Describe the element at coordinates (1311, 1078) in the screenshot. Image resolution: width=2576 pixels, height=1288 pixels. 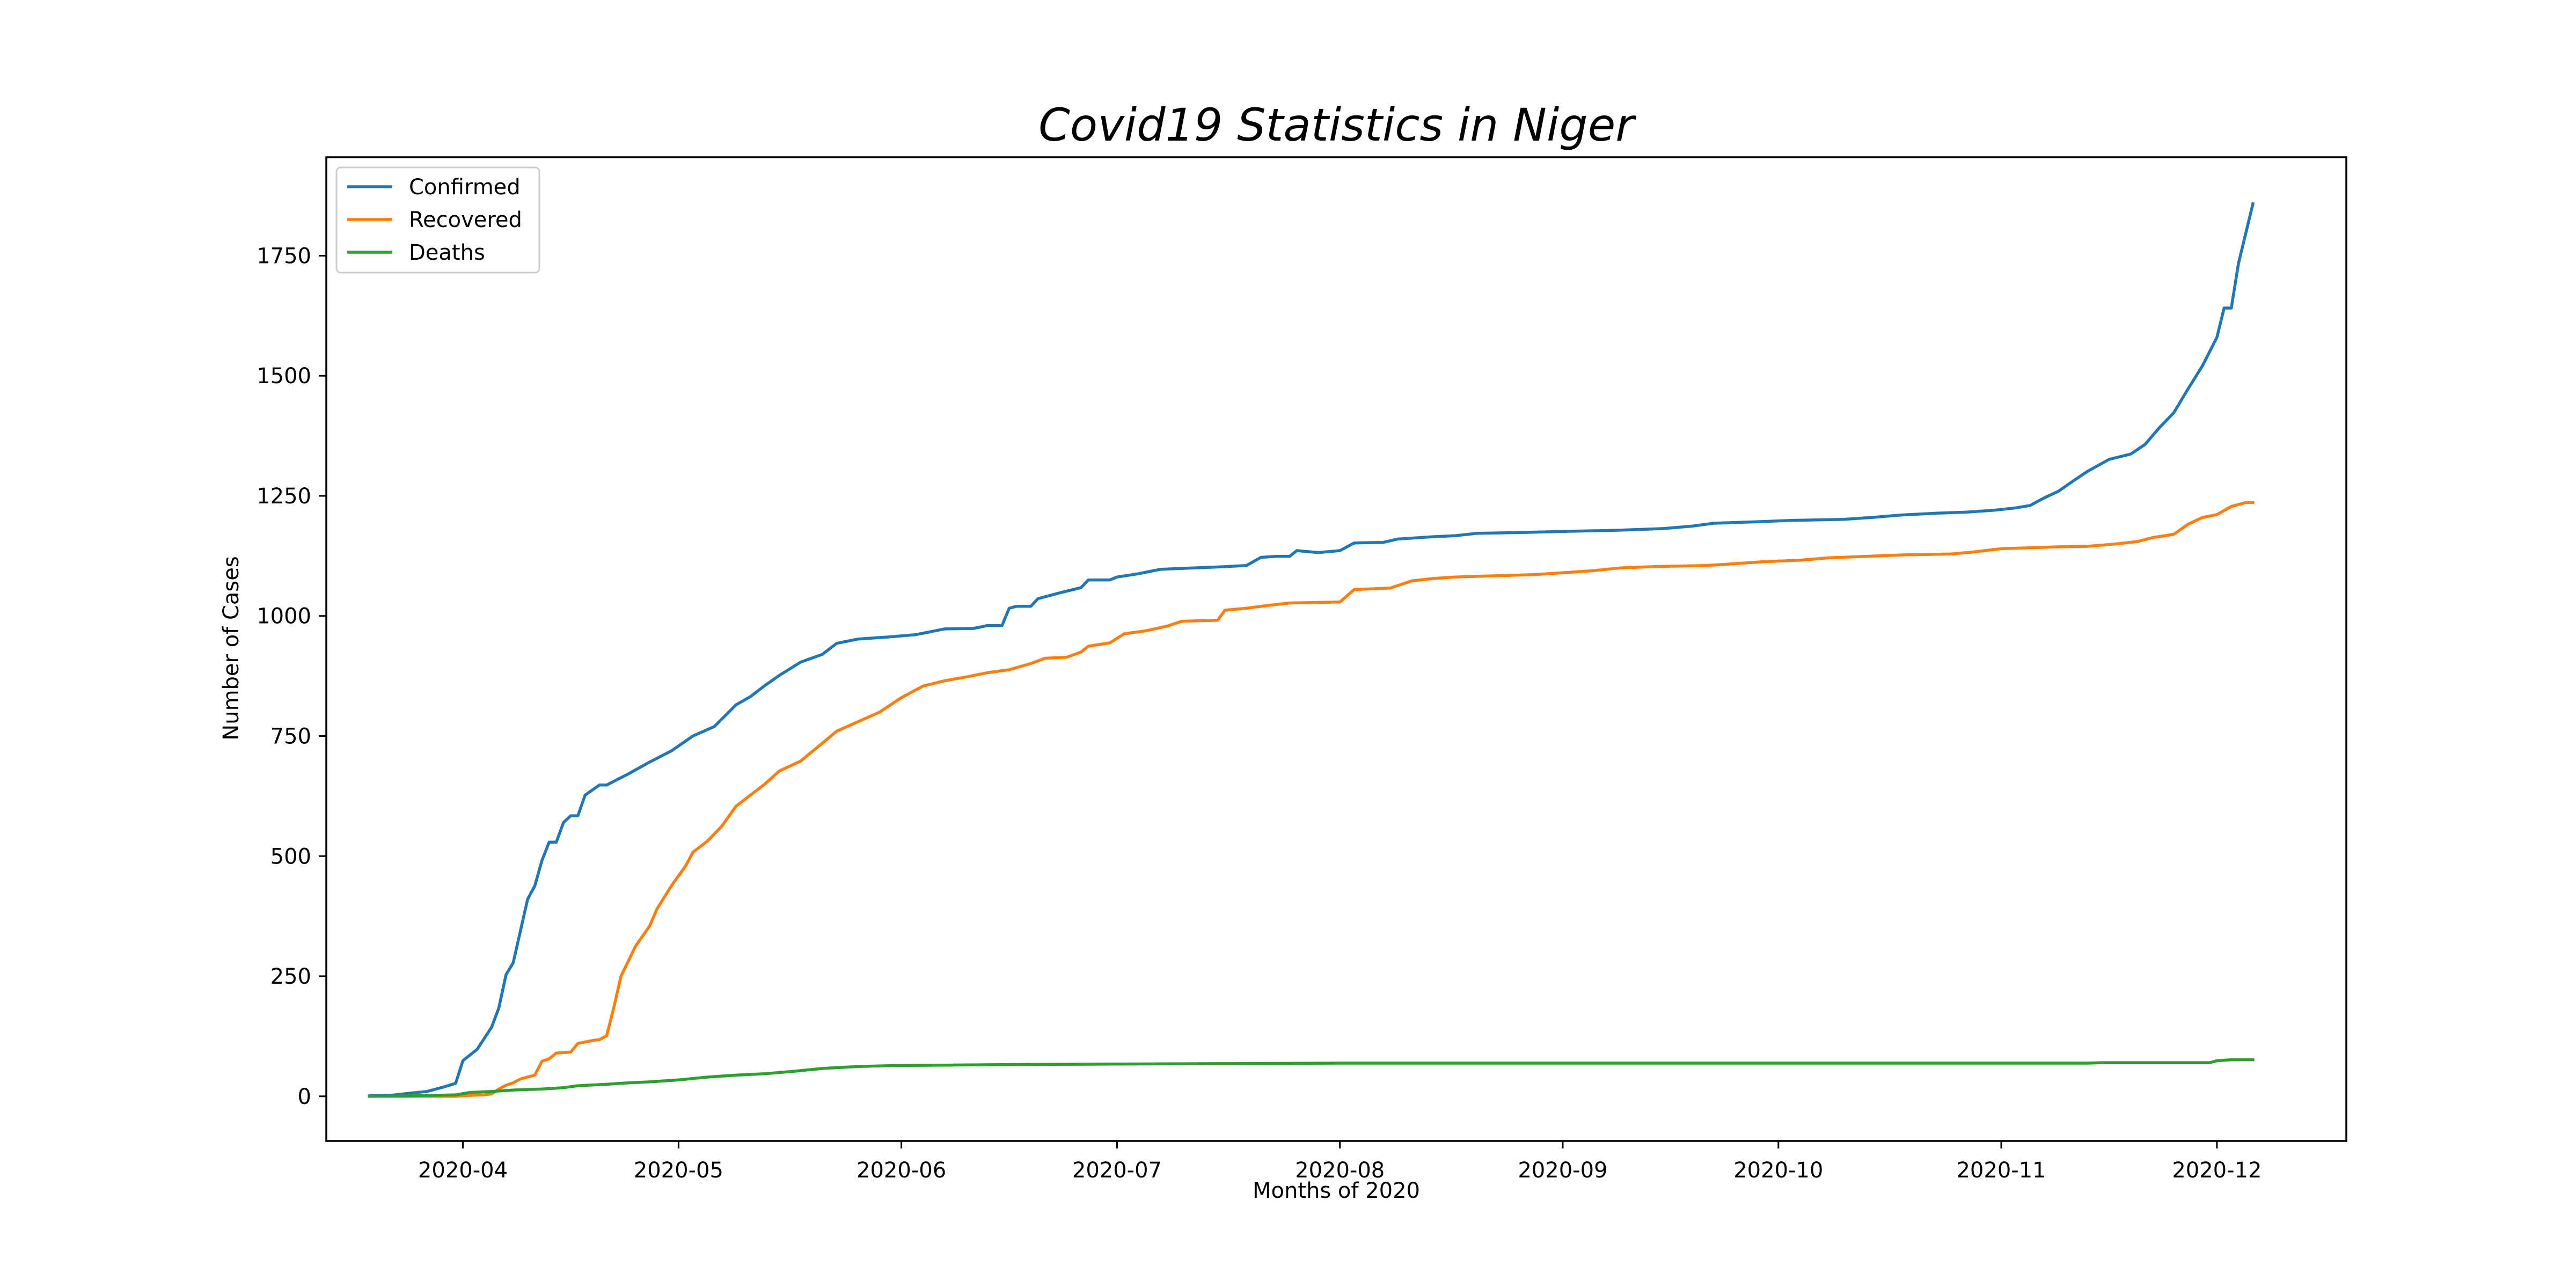
I see `series-line-deaths` at that location.